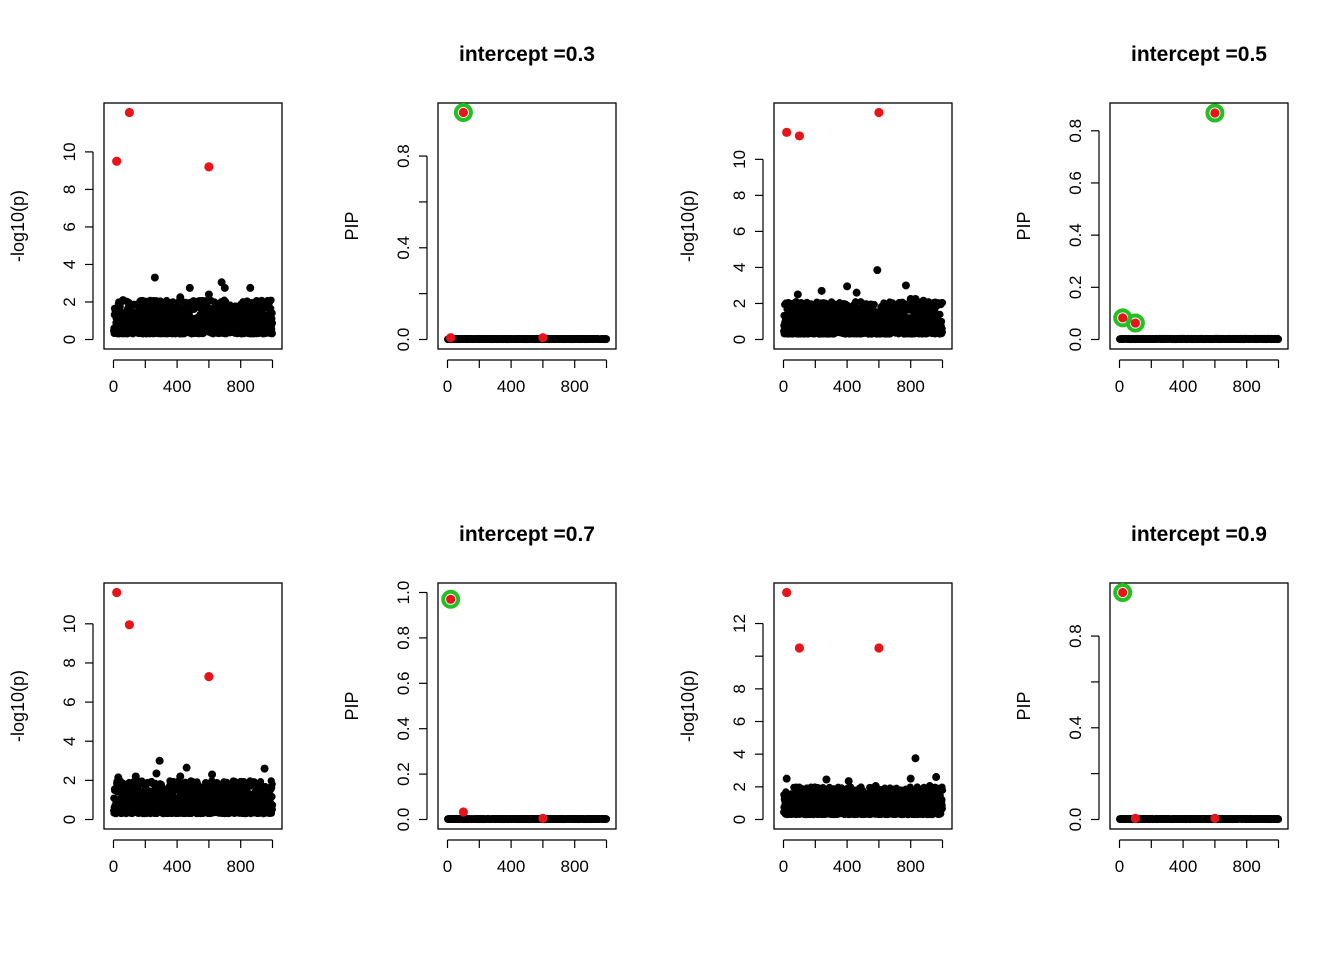 This screenshot has height=960, width=1344. I want to click on credible-set-ring, so click(463, 112).